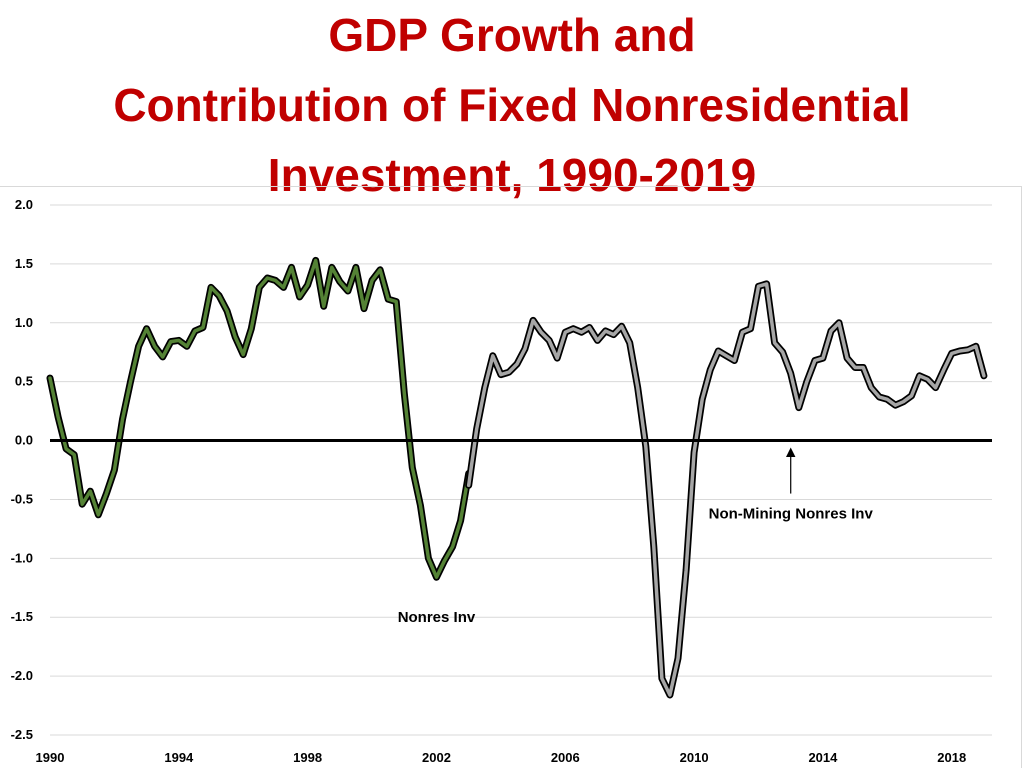  I want to click on title-line-1: GDP Growth and, so click(512, 35).